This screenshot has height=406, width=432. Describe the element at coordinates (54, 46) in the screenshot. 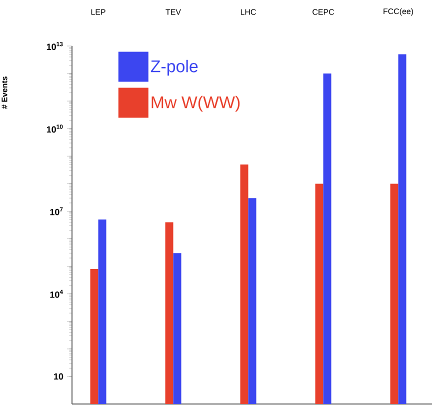

I see `y-tick-label: 10$^{13}$` at that location.